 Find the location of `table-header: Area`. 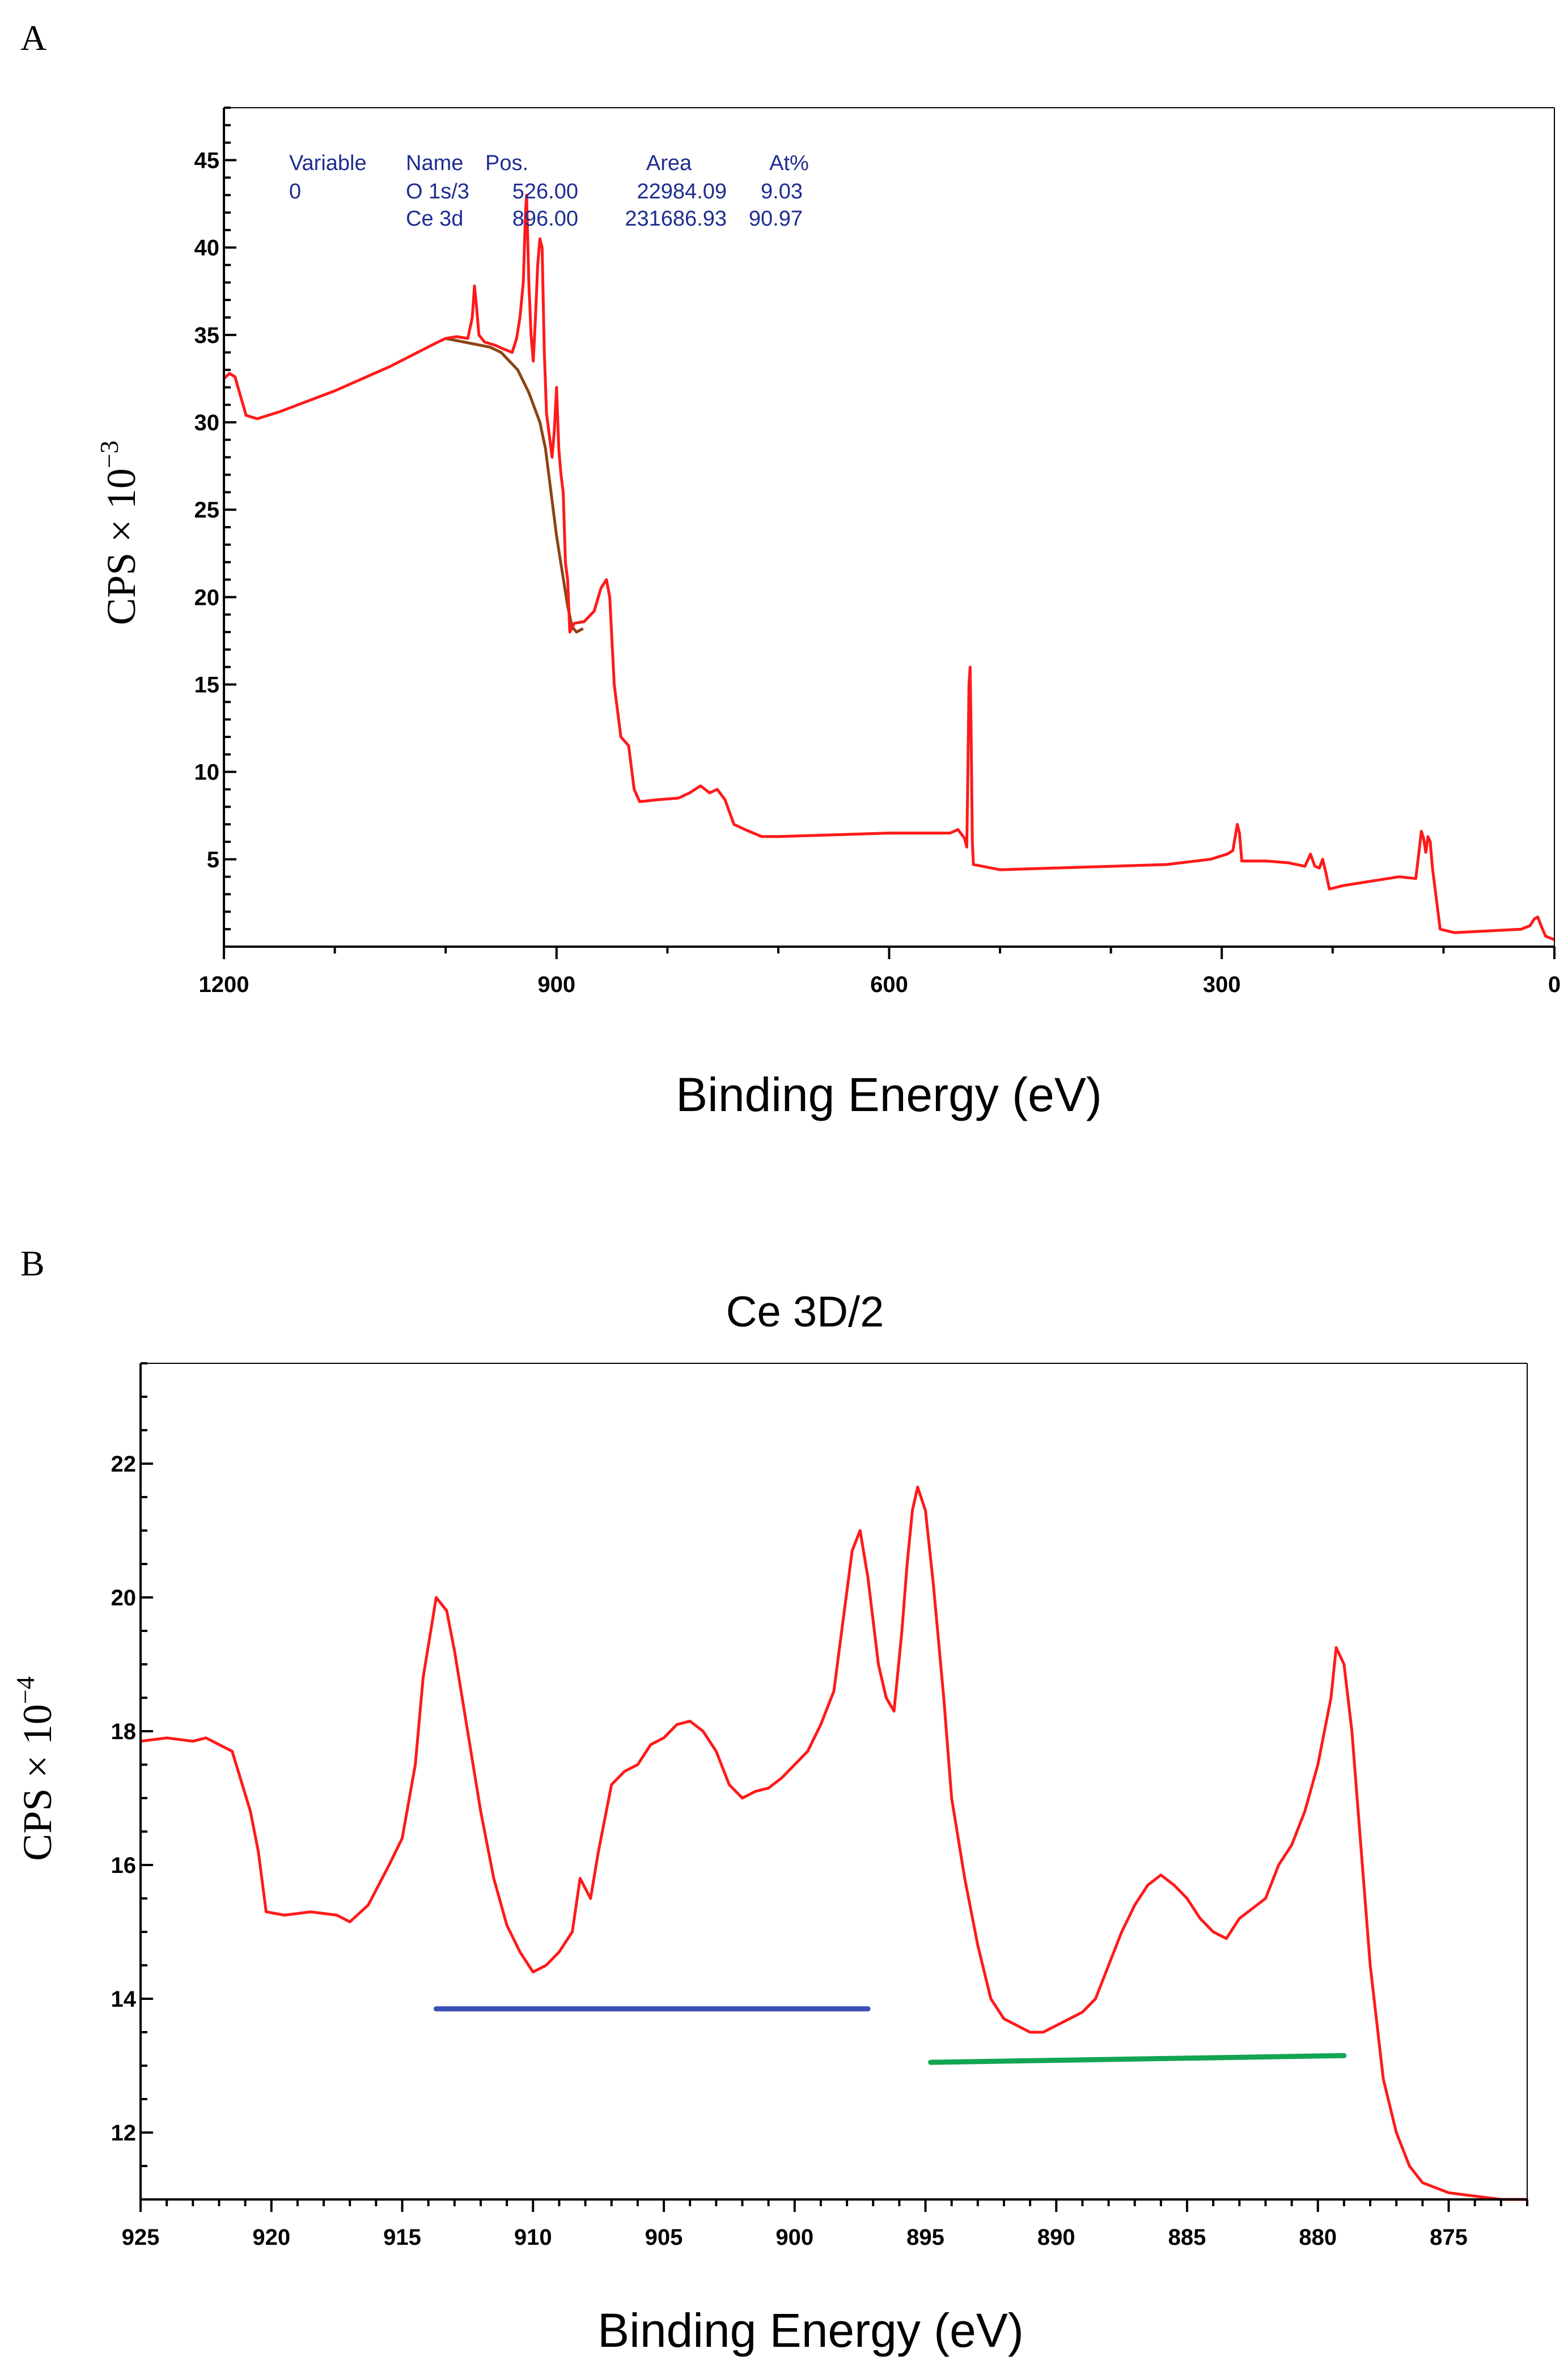

table-header: Area is located at coordinates (669, 163).